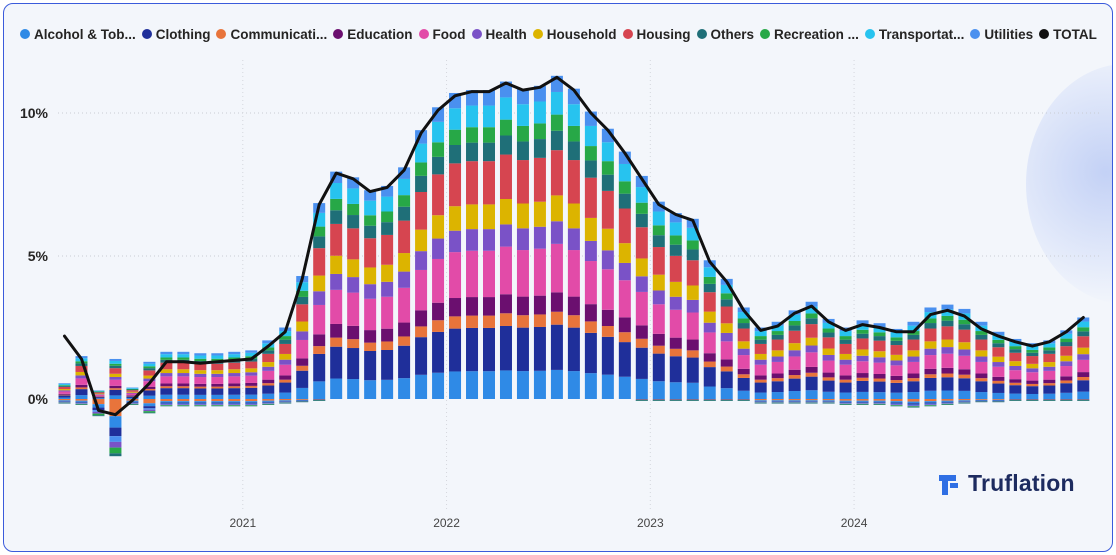  Describe the element at coordinates (499, 34) in the screenshot. I see `legend-item-5: Health` at that location.